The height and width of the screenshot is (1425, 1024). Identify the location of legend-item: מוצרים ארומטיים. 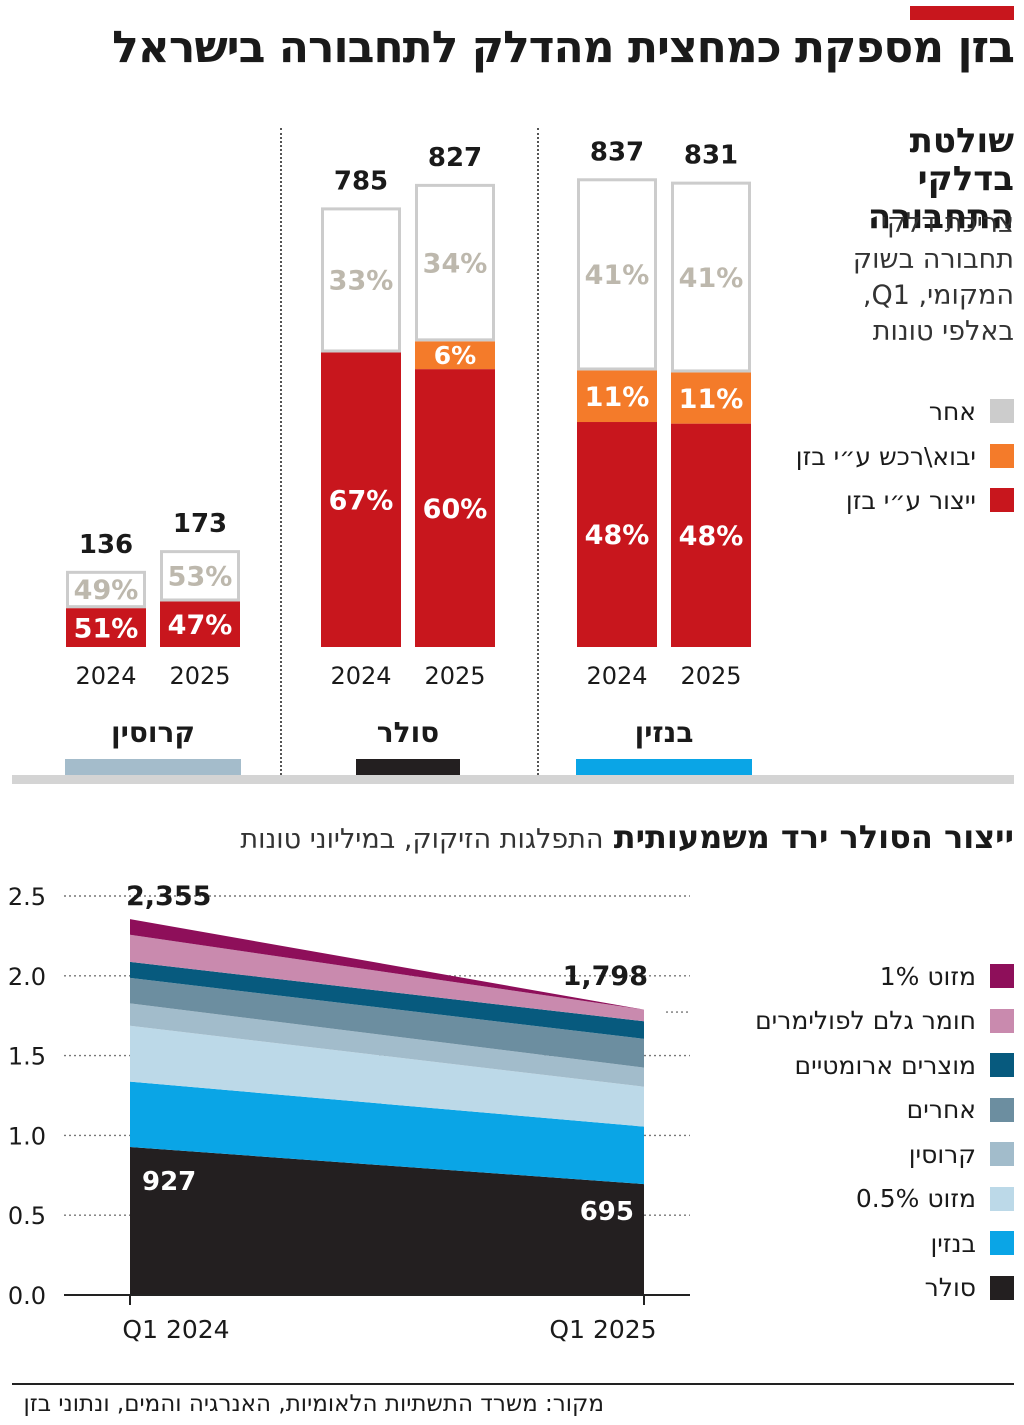
(904, 1065).